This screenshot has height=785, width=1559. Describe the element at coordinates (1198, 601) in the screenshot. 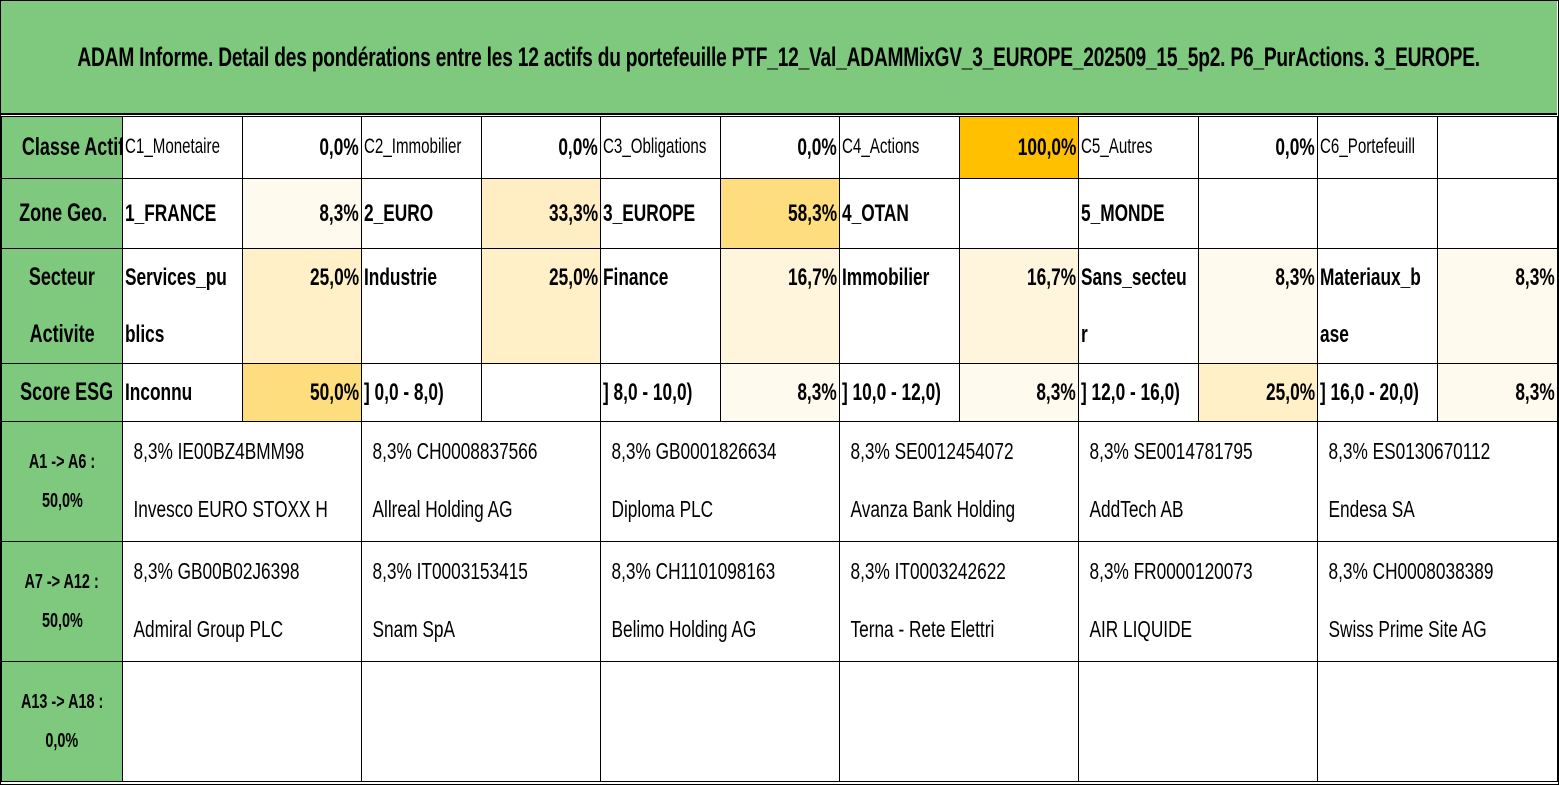

I see `asset-cell: 8,3% FR0000120073 AIR LIQUIDE` at that location.